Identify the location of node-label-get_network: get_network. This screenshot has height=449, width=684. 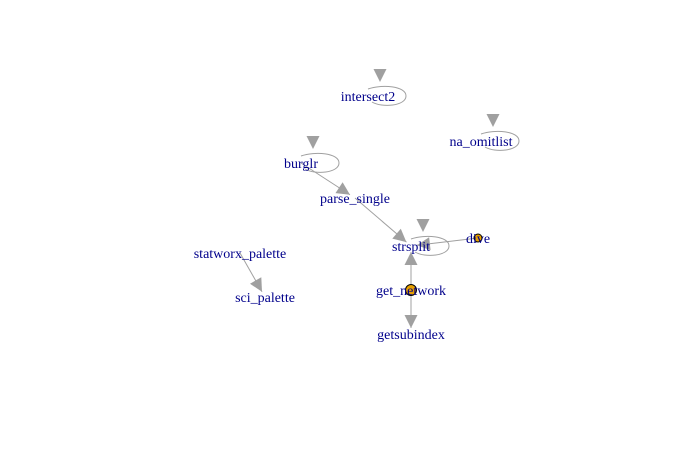
(411, 291).